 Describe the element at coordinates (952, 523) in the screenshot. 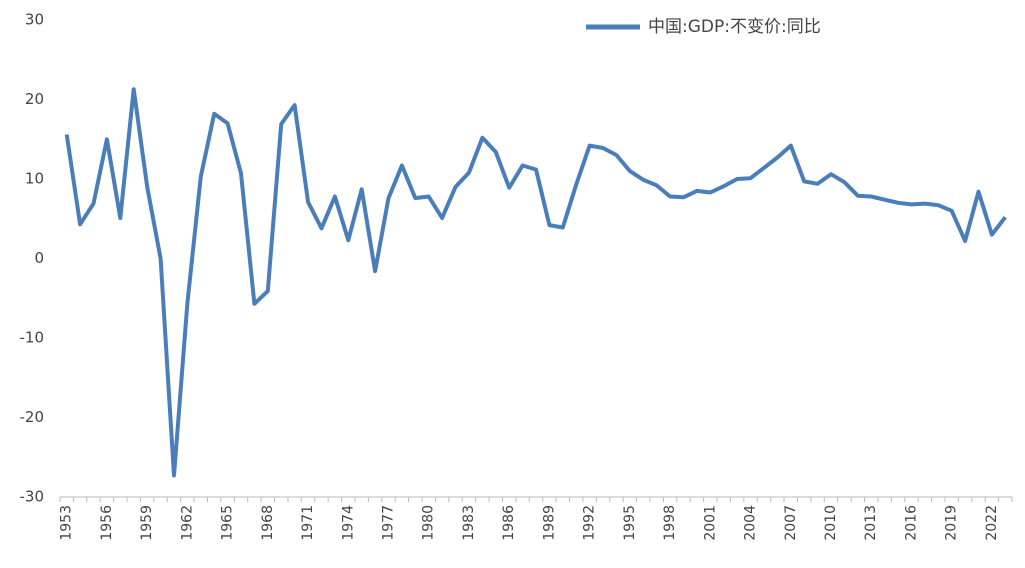

I see `x-tick-label: 2019` at that location.